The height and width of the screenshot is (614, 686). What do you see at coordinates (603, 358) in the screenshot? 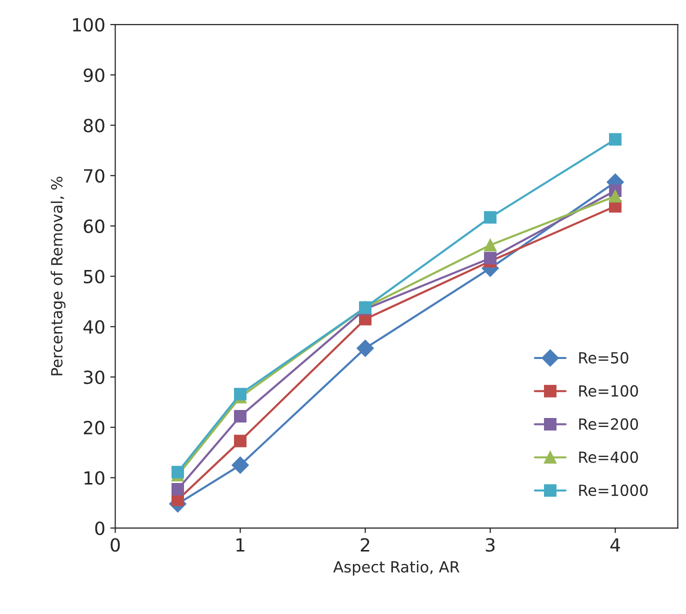
I see `legend-label: Re=50` at bounding box center [603, 358].